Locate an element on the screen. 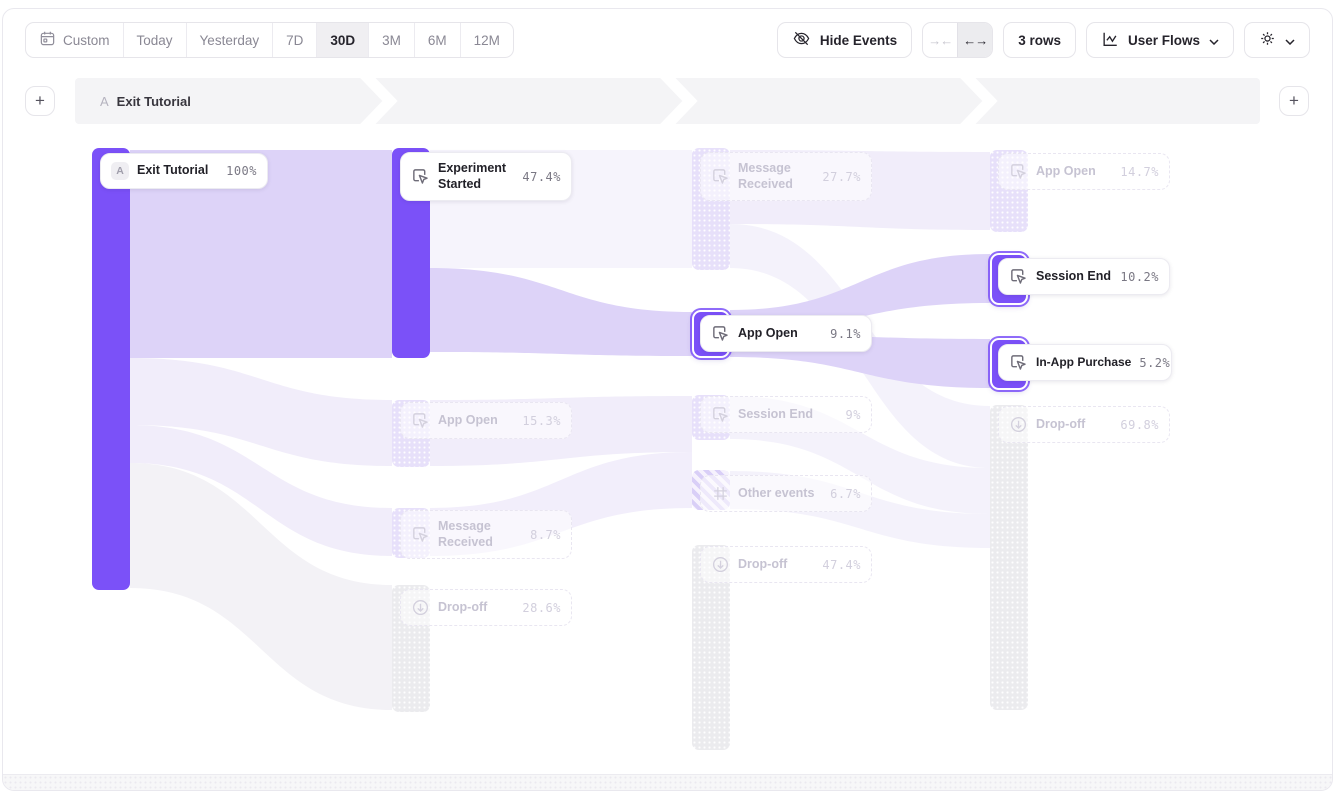  flow-node-in-app-purchase-4: In-App Purchase 5.2% is located at coordinates (1085, 362).